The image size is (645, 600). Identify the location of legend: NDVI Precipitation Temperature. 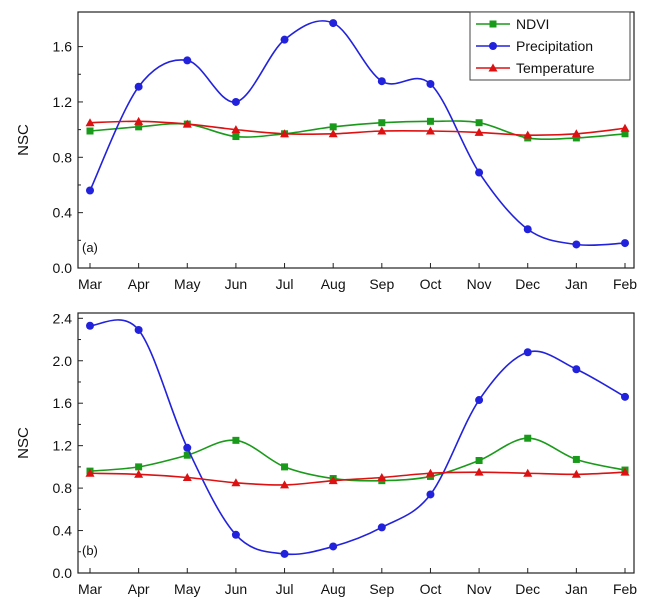
(550, 46).